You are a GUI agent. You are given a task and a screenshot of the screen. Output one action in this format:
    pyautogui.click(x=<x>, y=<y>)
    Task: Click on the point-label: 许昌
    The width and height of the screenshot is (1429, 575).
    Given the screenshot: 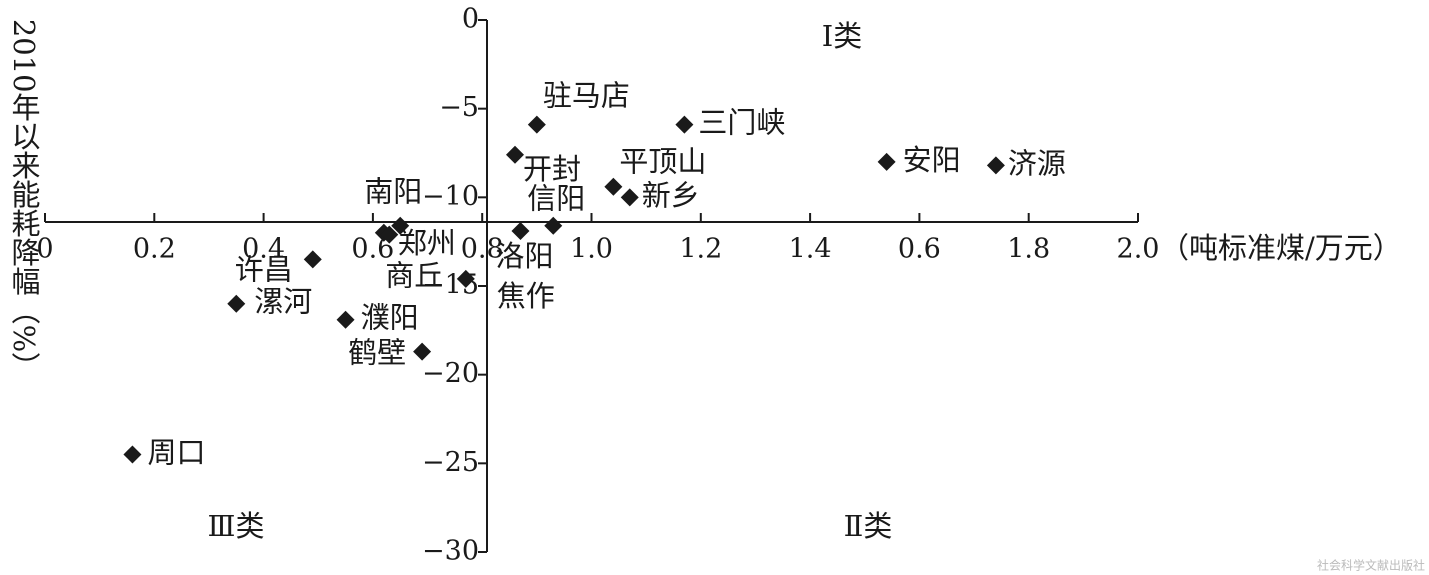 What is the action you would take?
    pyautogui.click(x=264, y=269)
    